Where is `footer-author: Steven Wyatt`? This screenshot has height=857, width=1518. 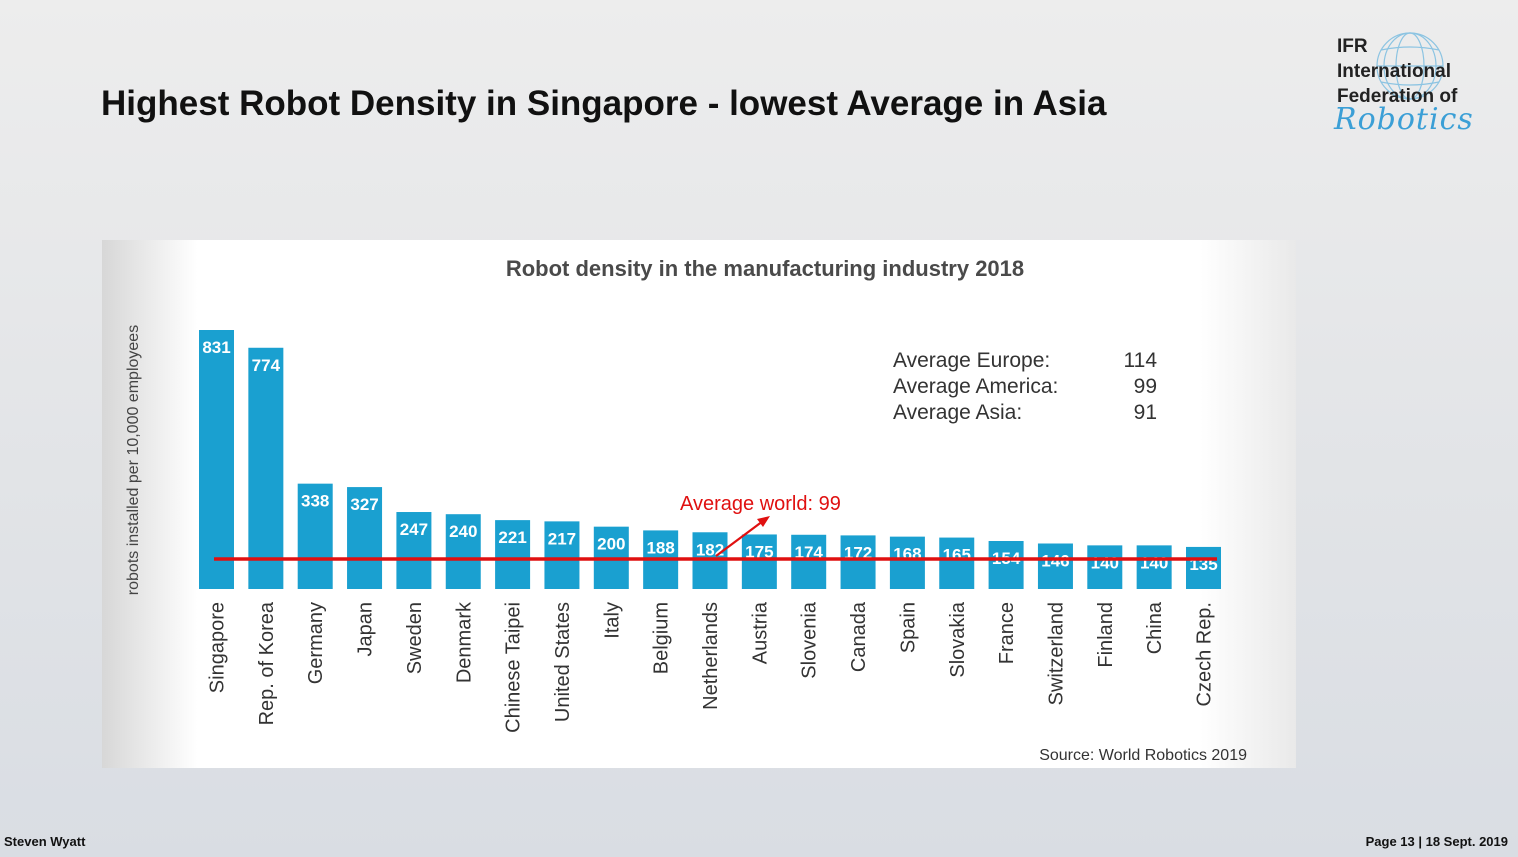 footer-author: Steven Wyatt is located at coordinates (45, 841).